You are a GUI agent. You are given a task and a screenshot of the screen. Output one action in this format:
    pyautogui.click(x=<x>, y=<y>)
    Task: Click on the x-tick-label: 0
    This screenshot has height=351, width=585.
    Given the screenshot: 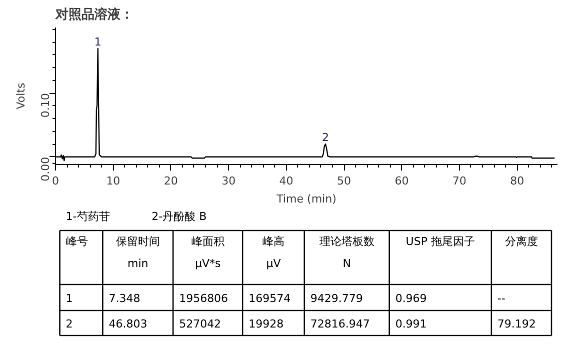 What is the action you would take?
    pyautogui.click(x=55, y=181)
    